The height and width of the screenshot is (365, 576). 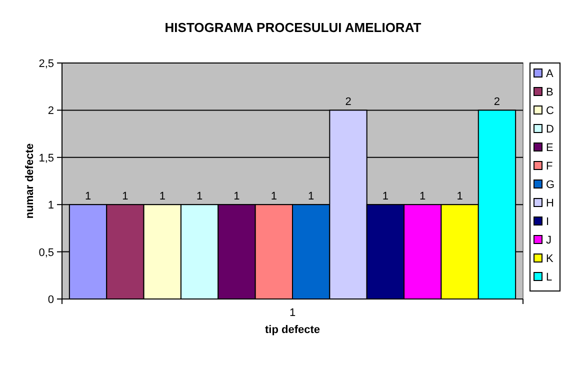 What do you see at coordinates (550, 185) in the screenshot?
I see `legend-label: G` at bounding box center [550, 185].